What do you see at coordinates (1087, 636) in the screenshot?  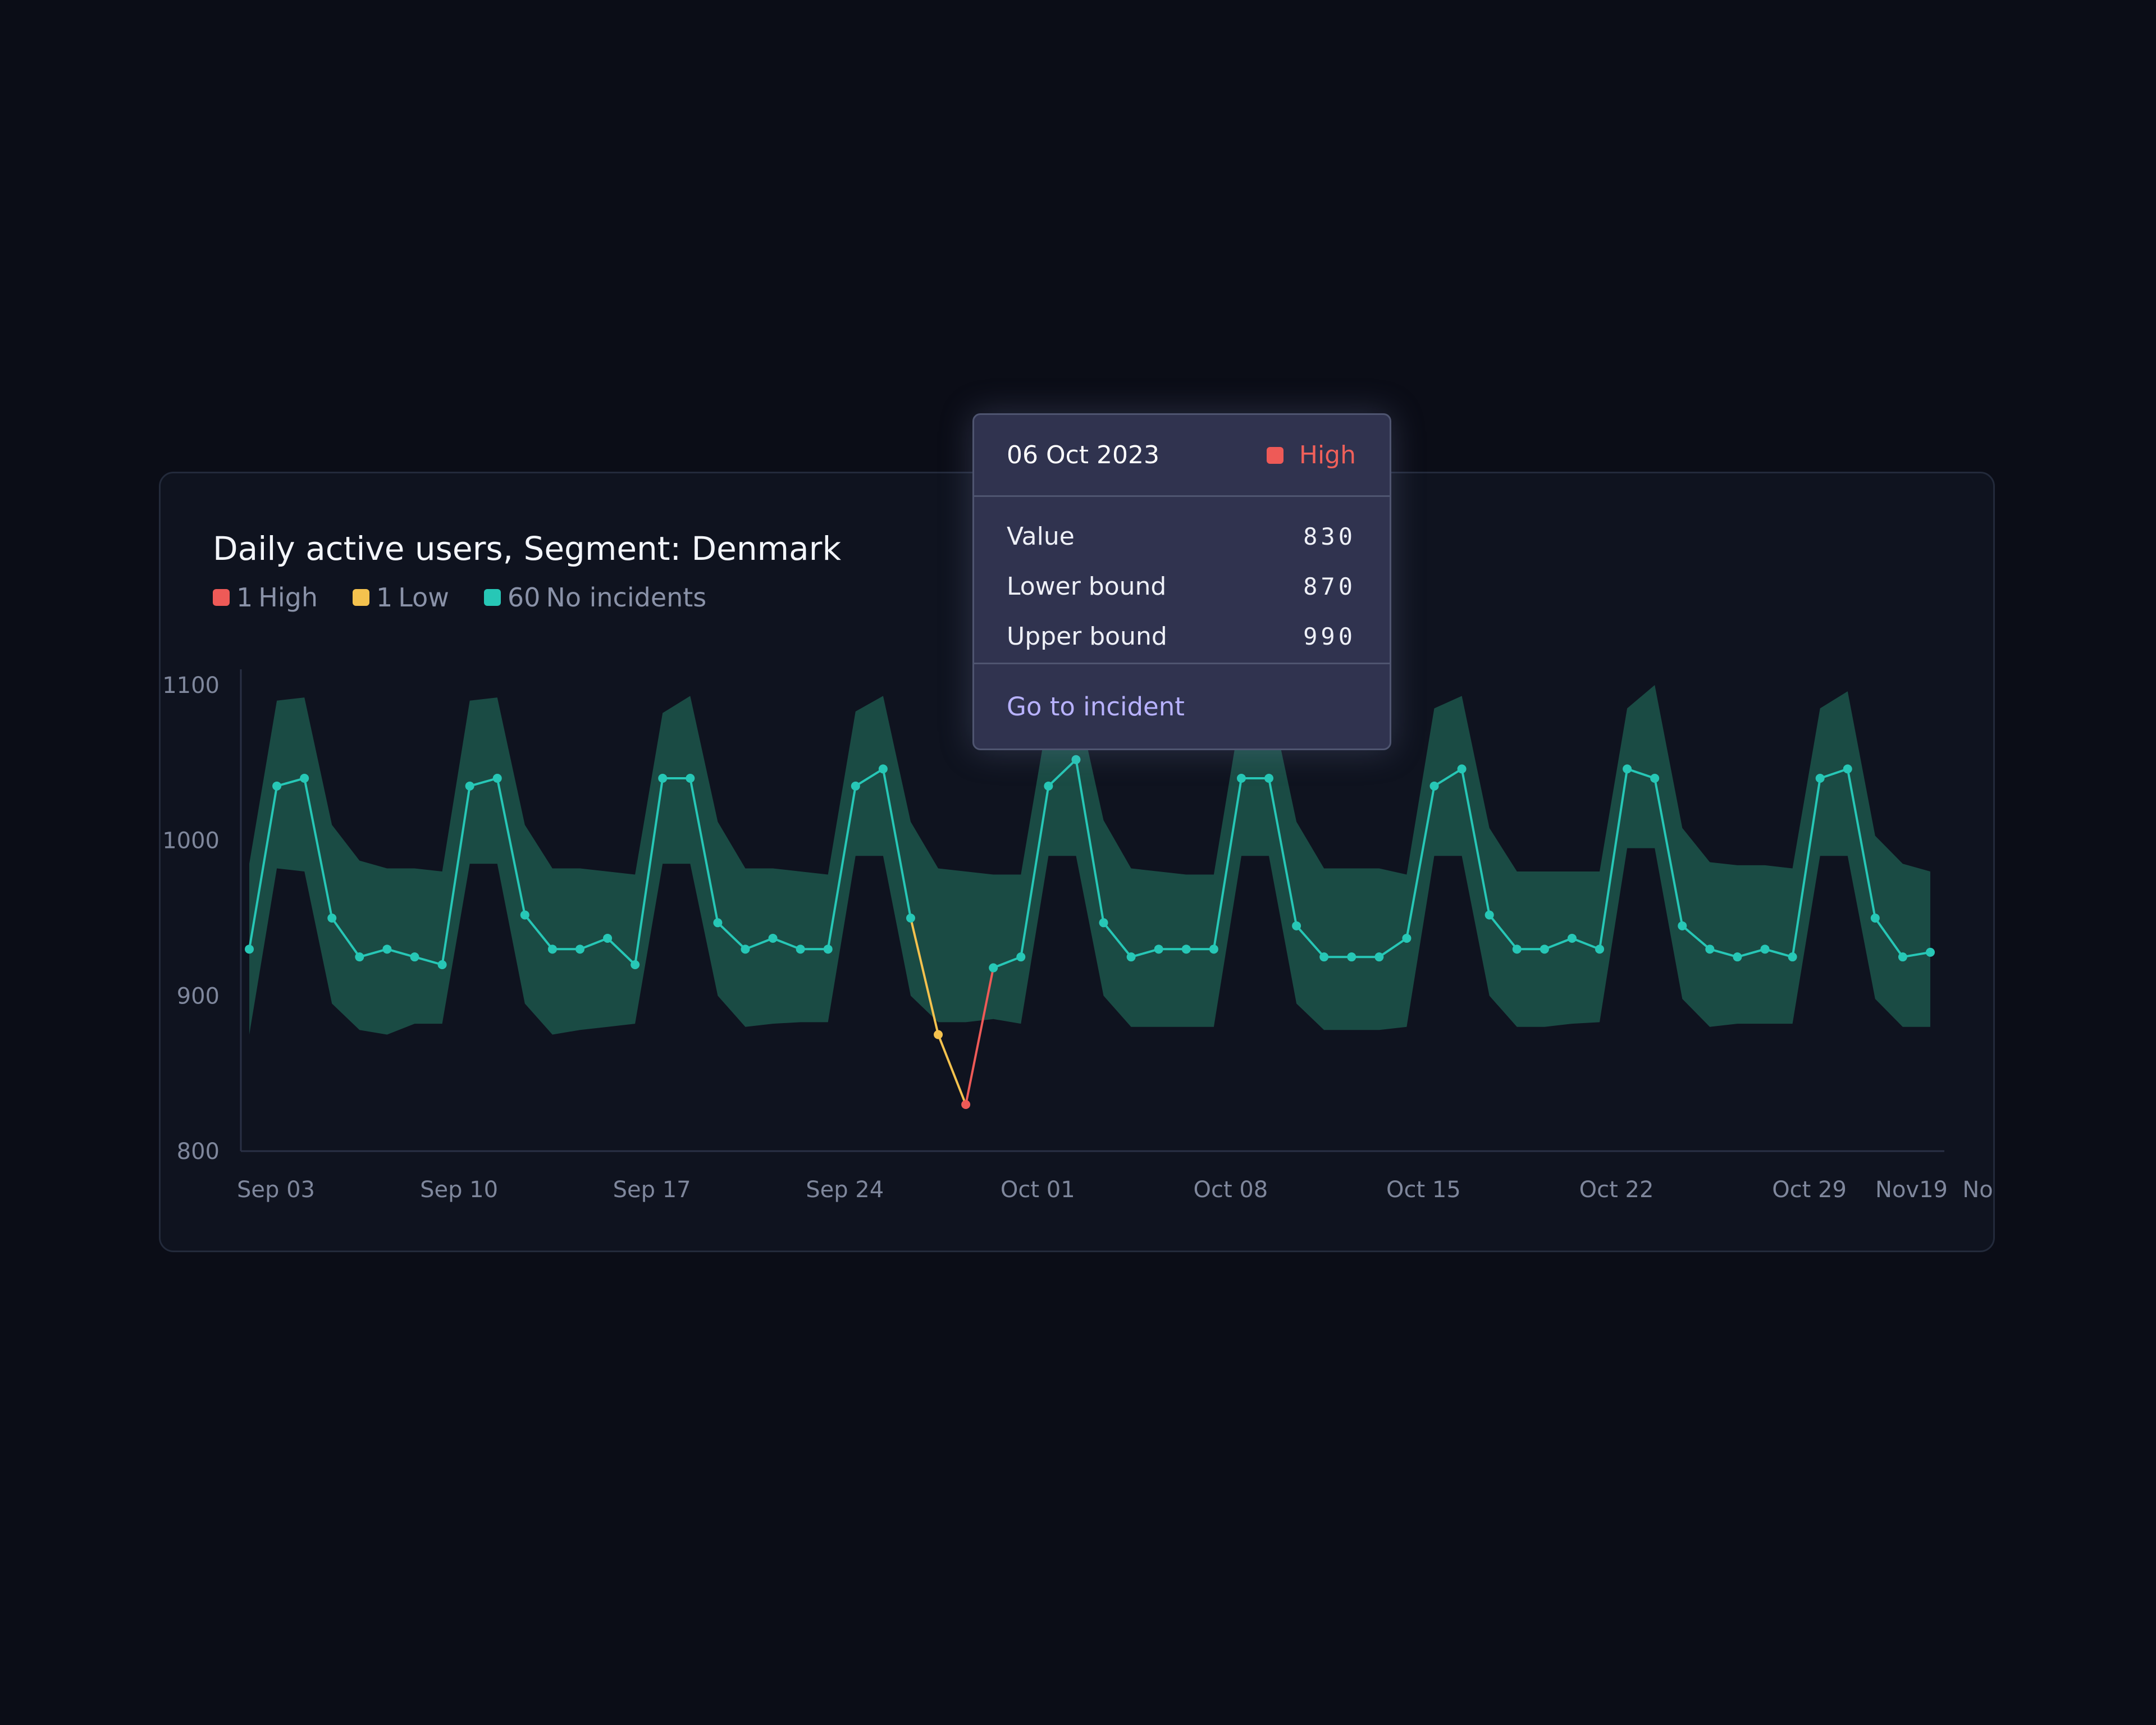 I see `tooltip-row-label: Upper bound` at bounding box center [1087, 636].